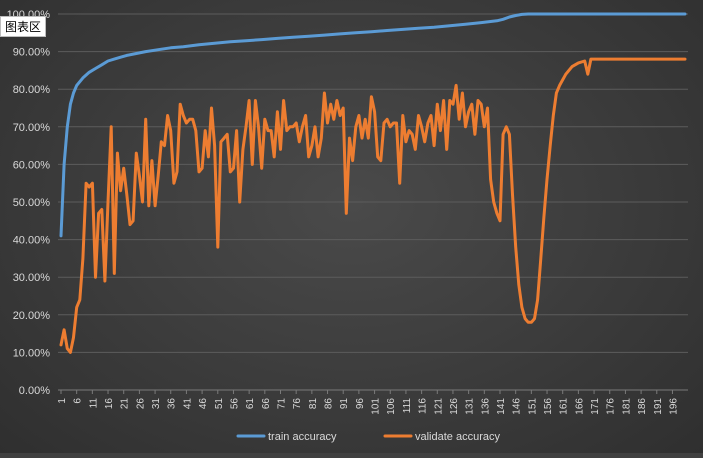  I want to click on x-tick-label: 131, so click(470, 406).